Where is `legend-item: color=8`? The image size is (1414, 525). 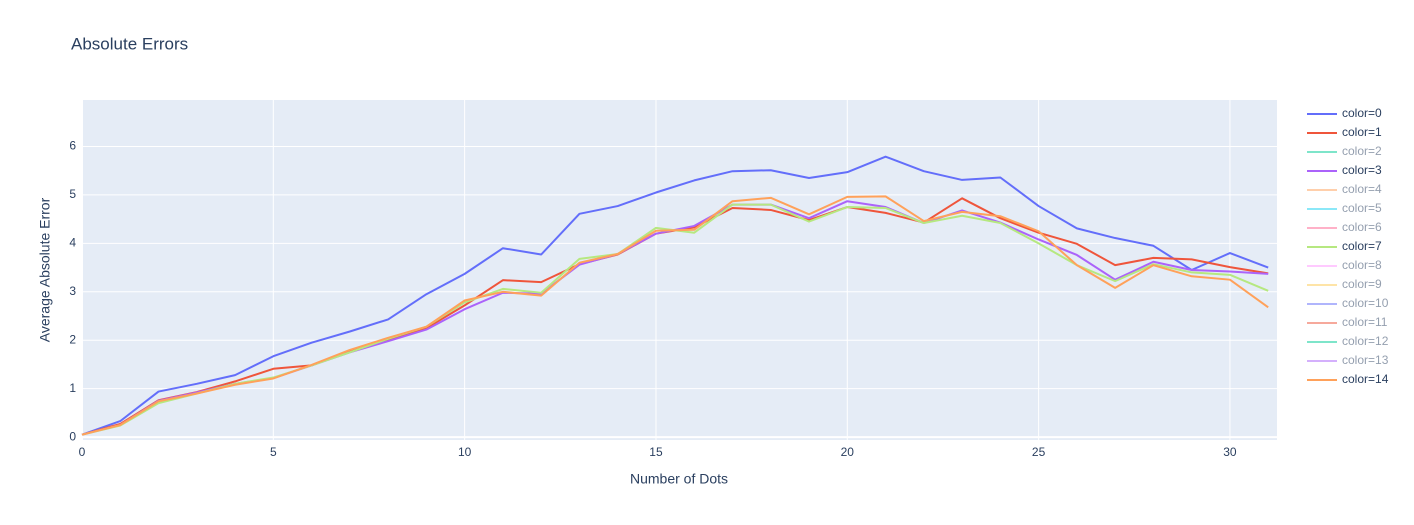 legend-item: color=8 is located at coordinates (1344, 265).